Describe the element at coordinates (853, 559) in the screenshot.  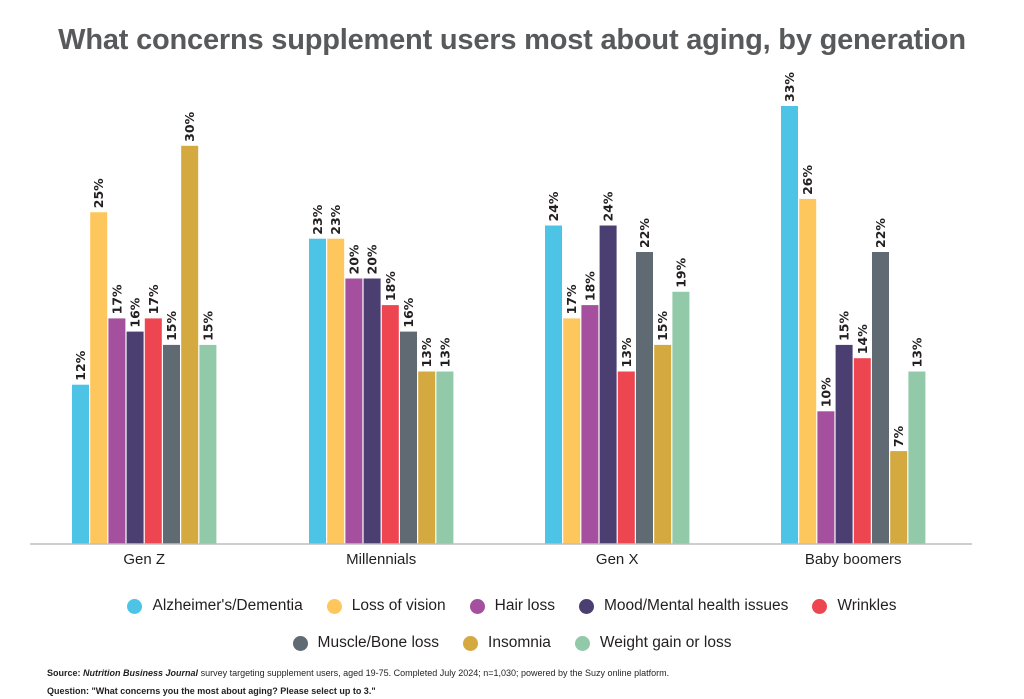
I see `category-label: Baby boomers` at that location.